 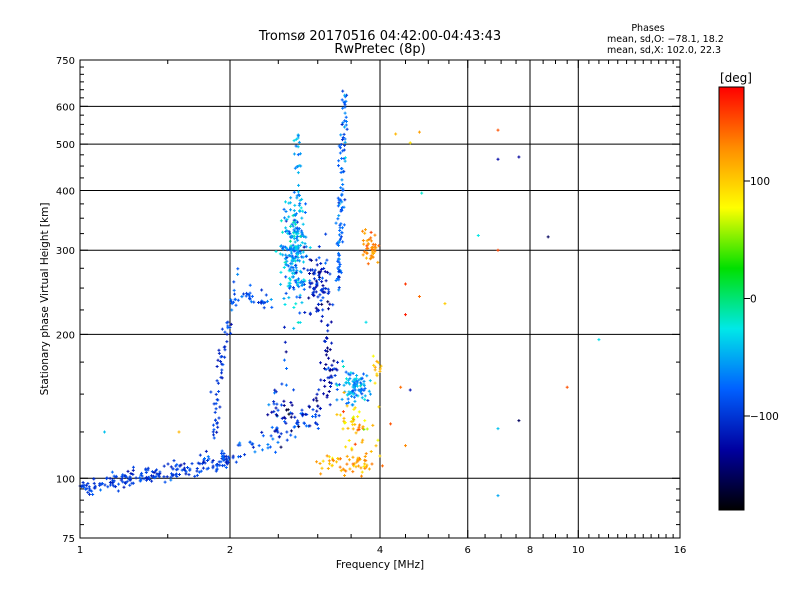 What do you see at coordinates (530, 550) in the screenshot?
I see `x-tick-label: 8` at bounding box center [530, 550].